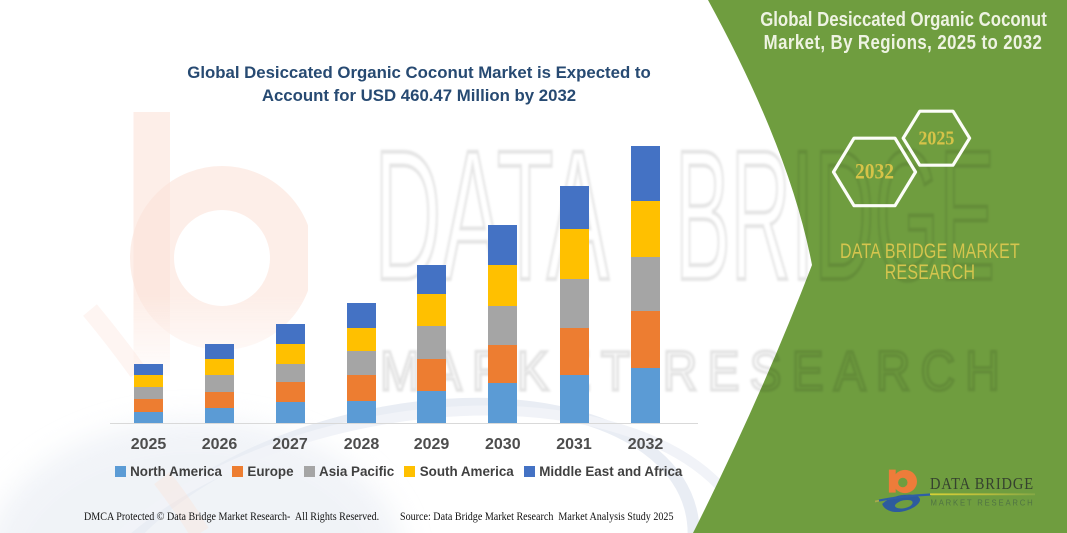 This screenshot has width=1067, height=533. I want to click on svg-text: DATA BRIDGE, so click(982, 483).